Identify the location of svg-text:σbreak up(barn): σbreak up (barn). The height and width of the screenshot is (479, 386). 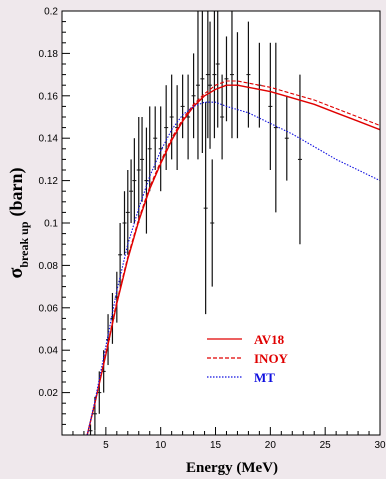
(18, 222).